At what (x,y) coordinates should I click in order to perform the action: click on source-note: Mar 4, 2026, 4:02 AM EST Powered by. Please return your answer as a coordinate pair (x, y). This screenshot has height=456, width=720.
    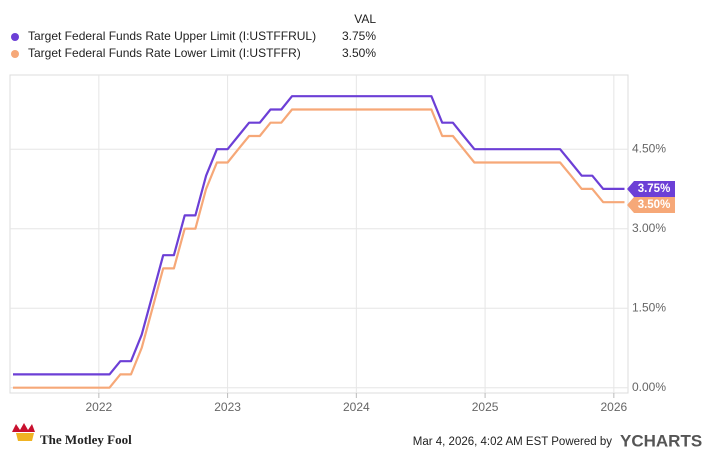
    Looking at the image, I should click on (512, 442).